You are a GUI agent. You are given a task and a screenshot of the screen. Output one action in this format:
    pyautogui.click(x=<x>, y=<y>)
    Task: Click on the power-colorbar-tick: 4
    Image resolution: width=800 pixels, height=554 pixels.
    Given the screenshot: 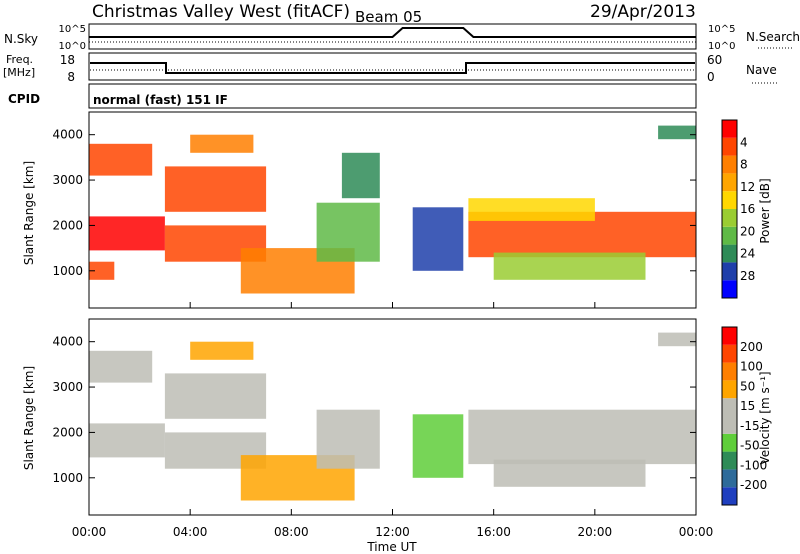 What is the action you would take?
    pyautogui.click(x=744, y=142)
    